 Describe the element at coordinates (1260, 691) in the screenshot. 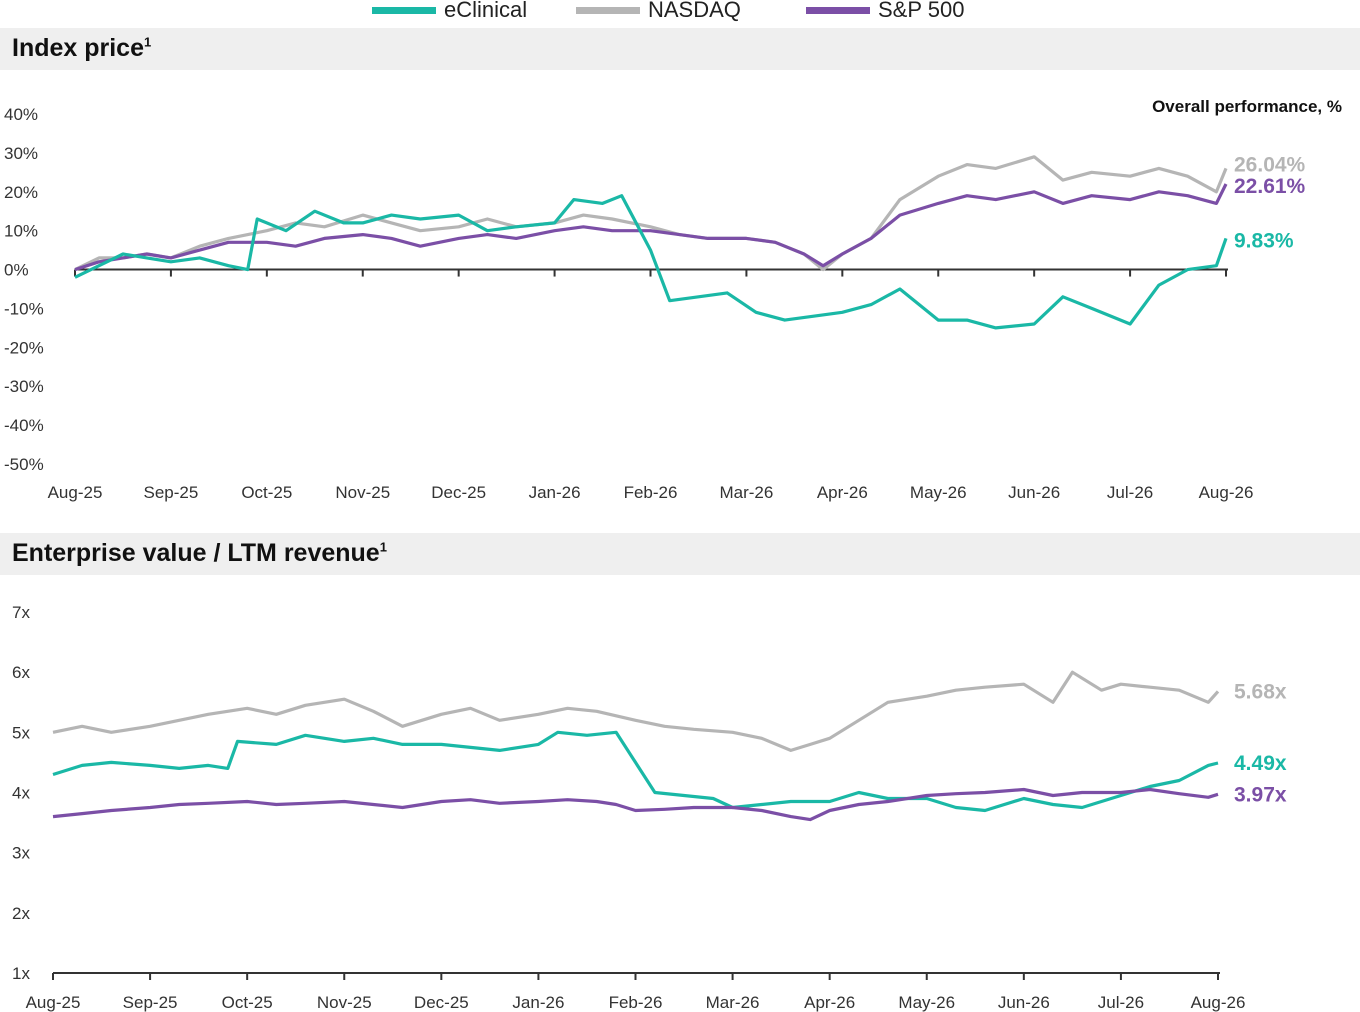

I see `end-label-nasdaq: 5.68x` at that location.